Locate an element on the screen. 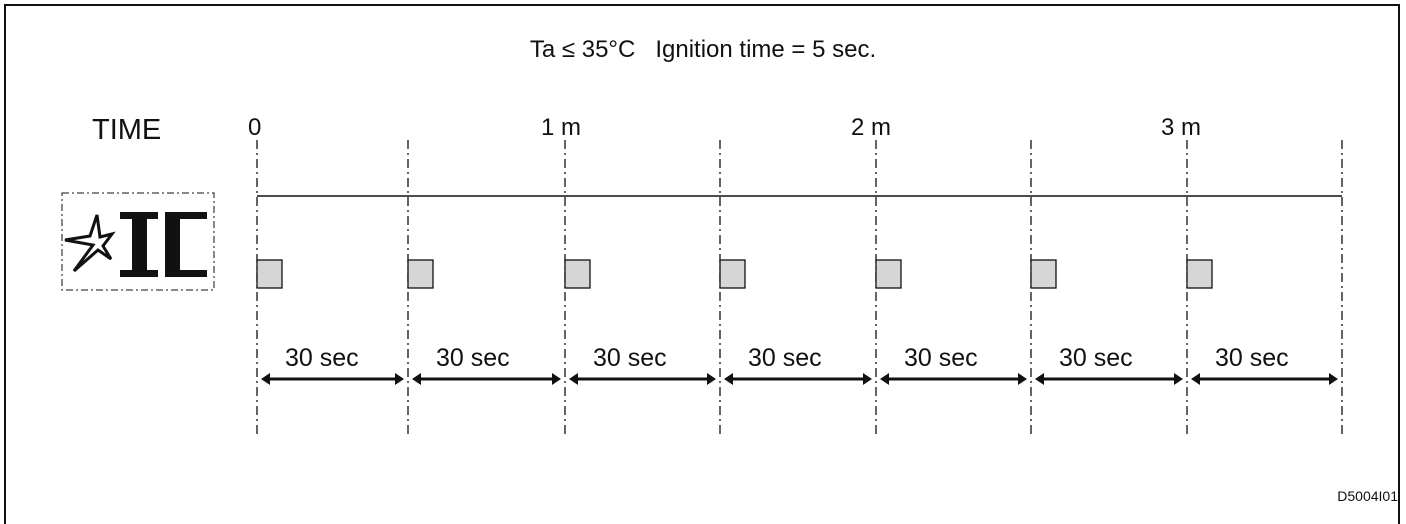  interval-arrows is located at coordinates (799, 379).